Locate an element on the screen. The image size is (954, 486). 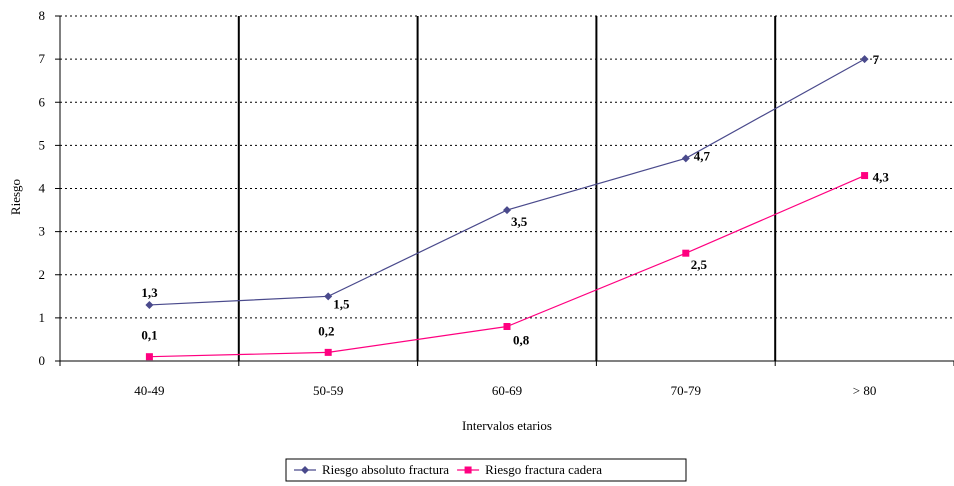
legend-label: Riesgo fractura cadera is located at coordinates (543, 469).